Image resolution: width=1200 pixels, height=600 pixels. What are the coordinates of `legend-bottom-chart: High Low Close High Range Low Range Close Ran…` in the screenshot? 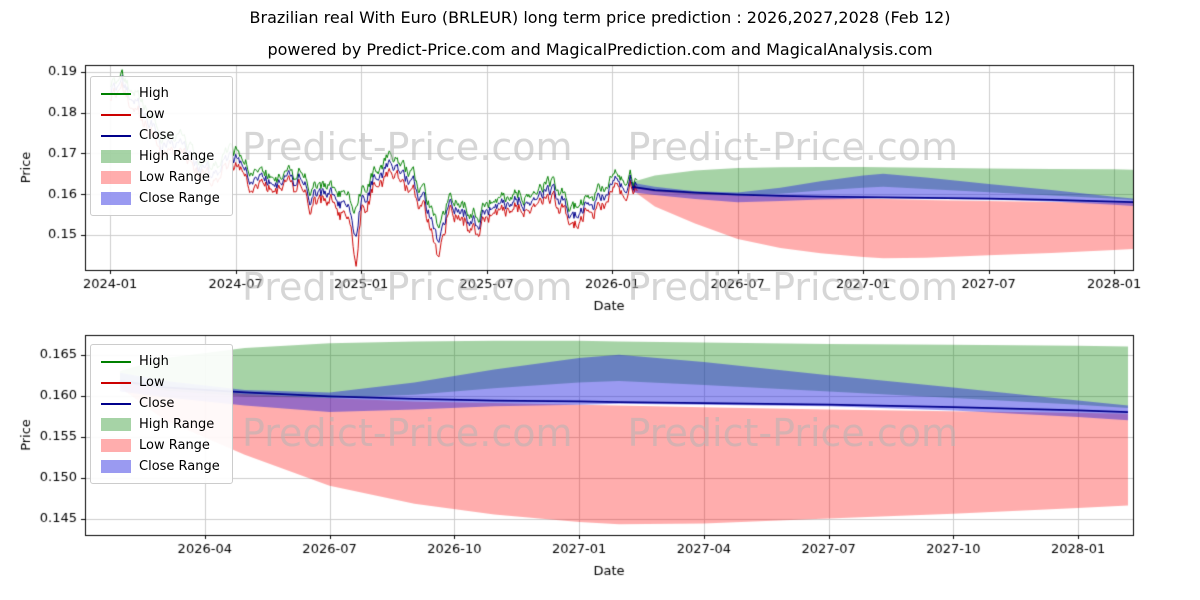 It's located at (161, 414).